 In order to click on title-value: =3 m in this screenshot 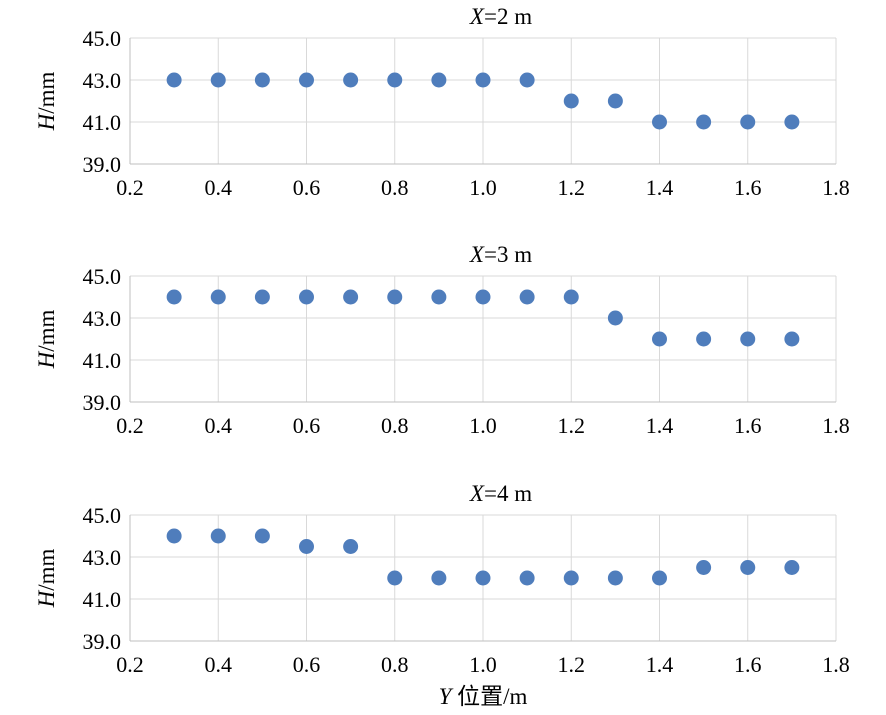, I will do `click(508, 254)`.